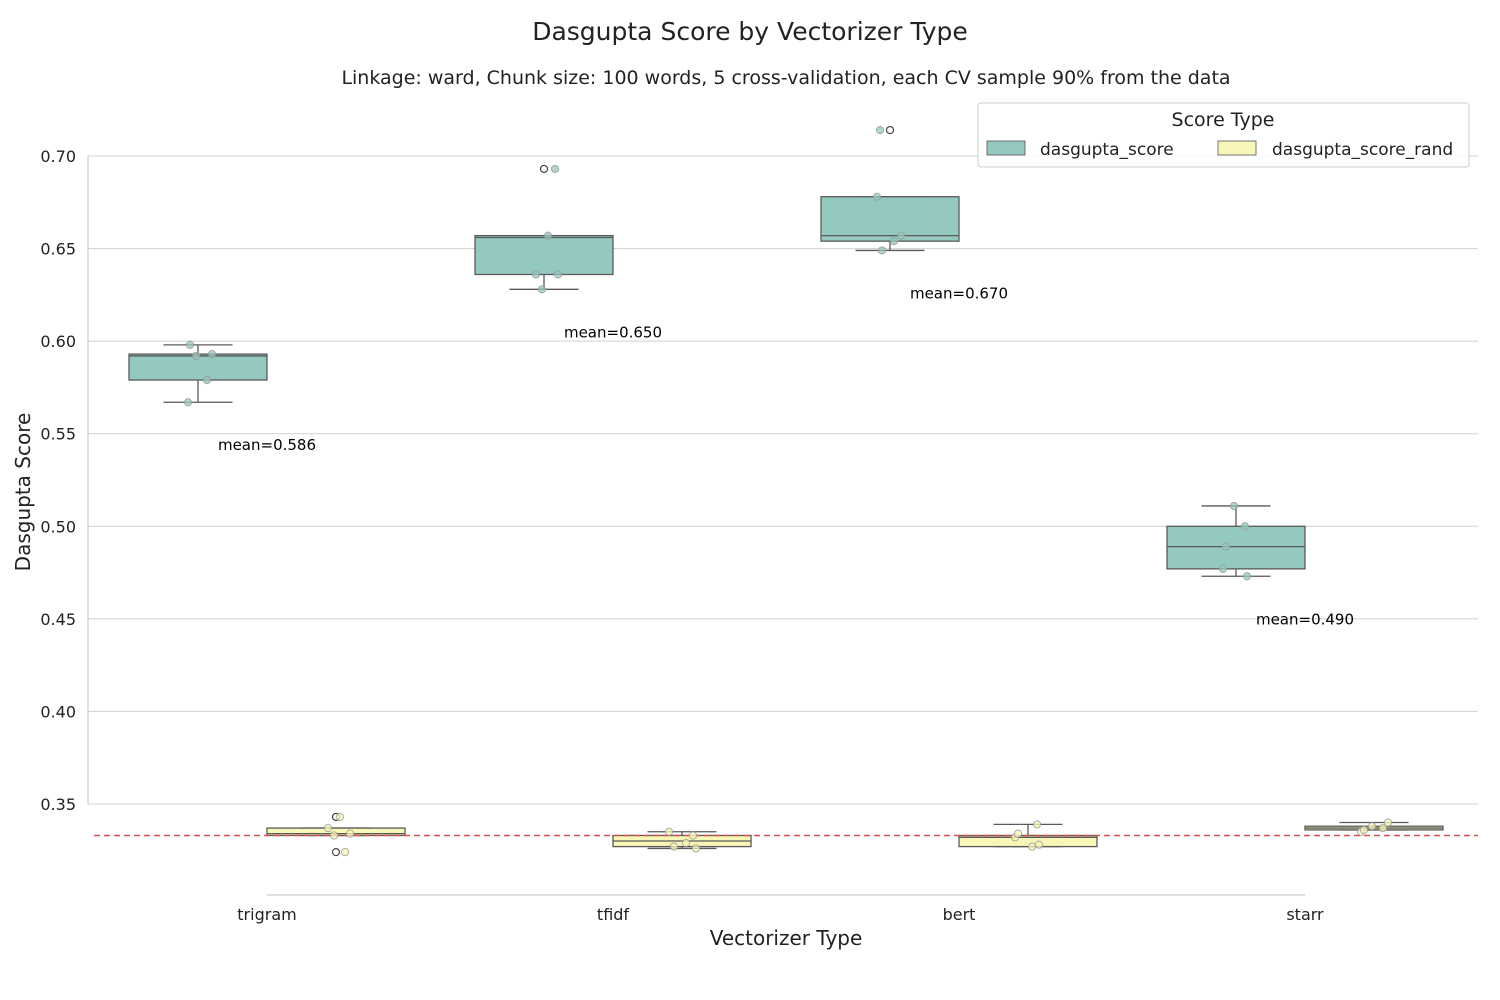 This screenshot has height=1000, width=1500. What do you see at coordinates (58, 619) in the screenshot?
I see `y-tick-label-0-45: 0.45` at bounding box center [58, 619].